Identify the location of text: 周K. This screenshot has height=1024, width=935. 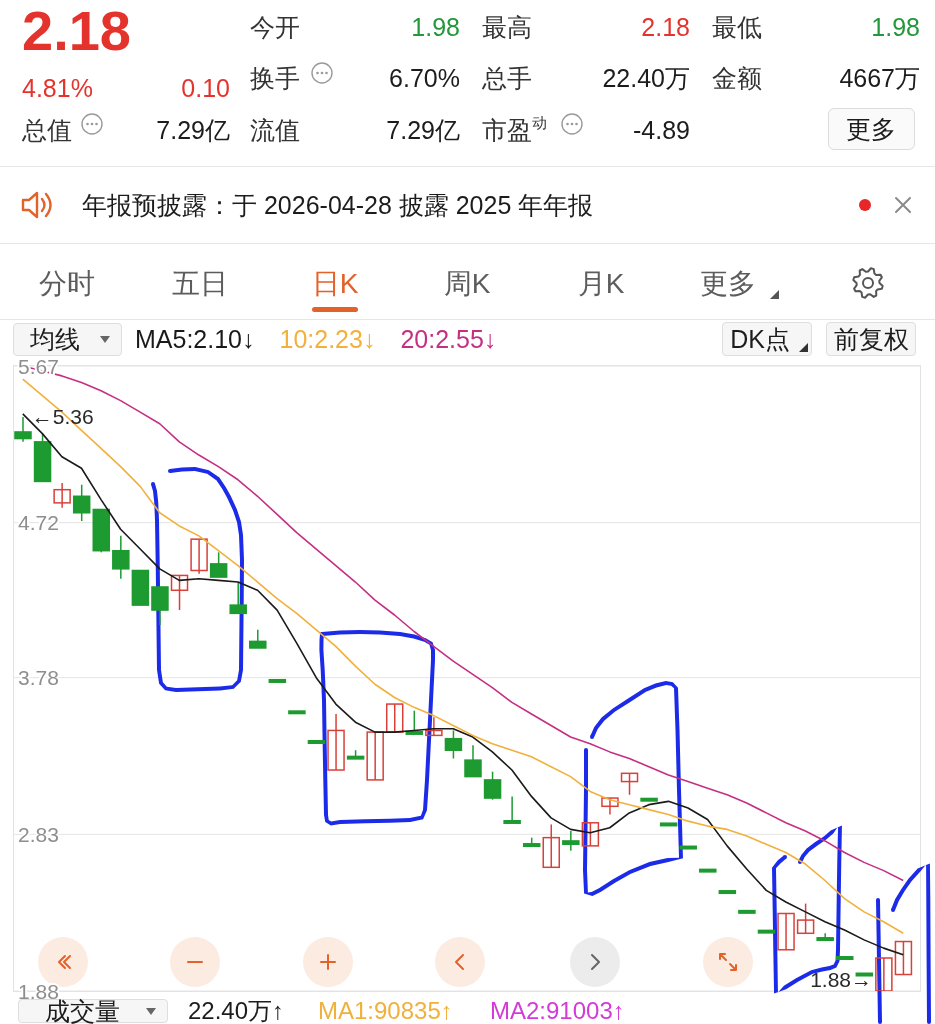
(467, 283).